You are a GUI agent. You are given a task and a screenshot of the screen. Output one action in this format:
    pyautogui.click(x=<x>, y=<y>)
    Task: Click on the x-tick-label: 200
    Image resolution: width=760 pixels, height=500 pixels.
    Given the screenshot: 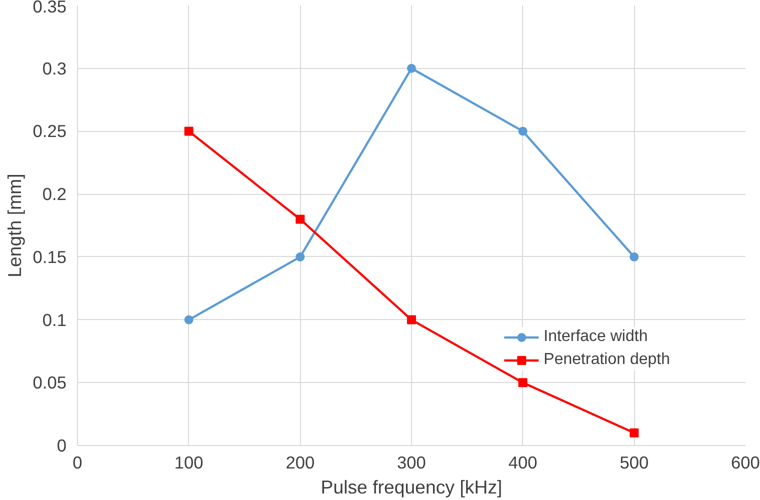 What is the action you would take?
    pyautogui.click(x=300, y=462)
    